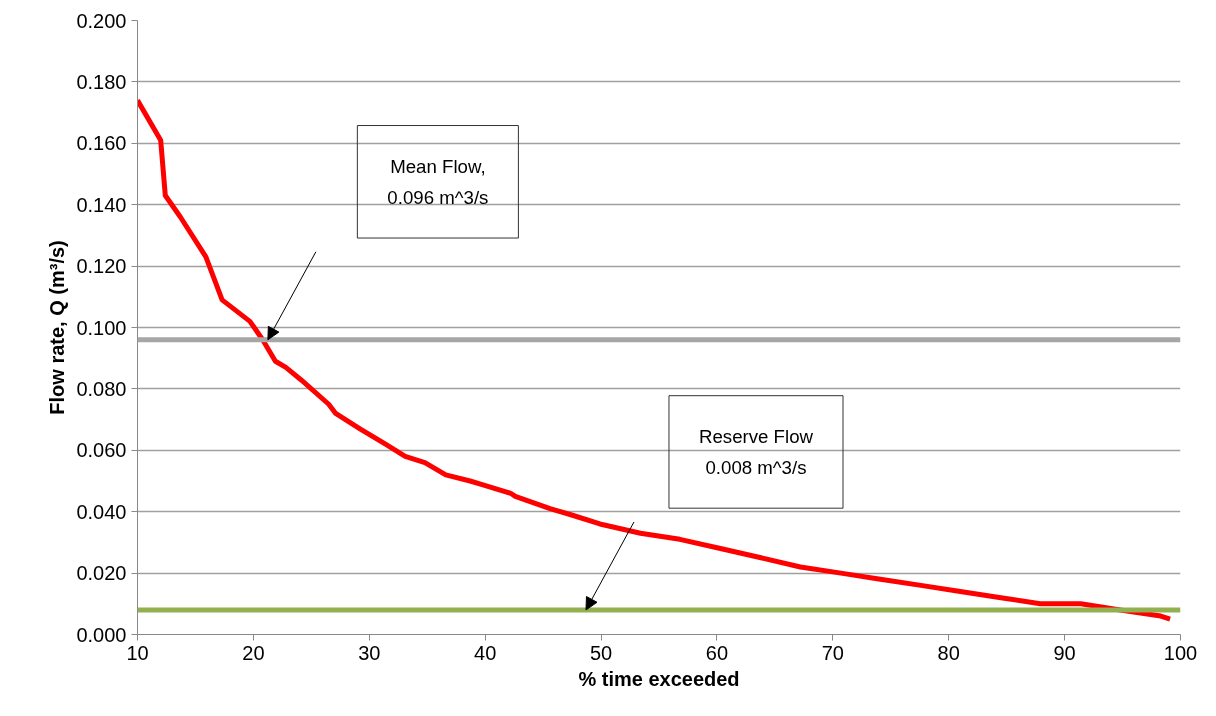 This screenshot has height=716, width=1216. What do you see at coordinates (659, 678) in the screenshot?
I see `x-axis-title: % time exceeded` at bounding box center [659, 678].